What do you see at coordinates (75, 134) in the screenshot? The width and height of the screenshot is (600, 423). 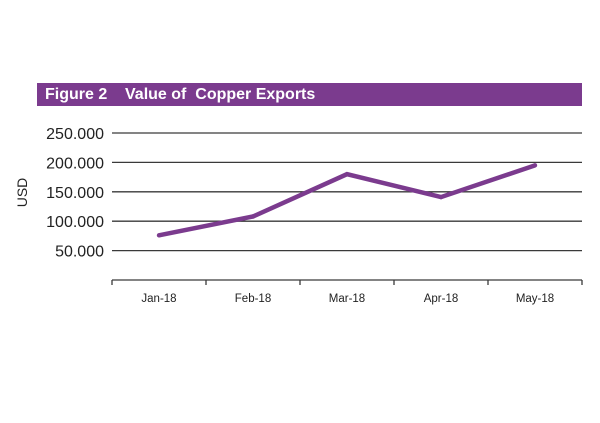 I see `y-tick-label: 250.000` at bounding box center [75, 134].